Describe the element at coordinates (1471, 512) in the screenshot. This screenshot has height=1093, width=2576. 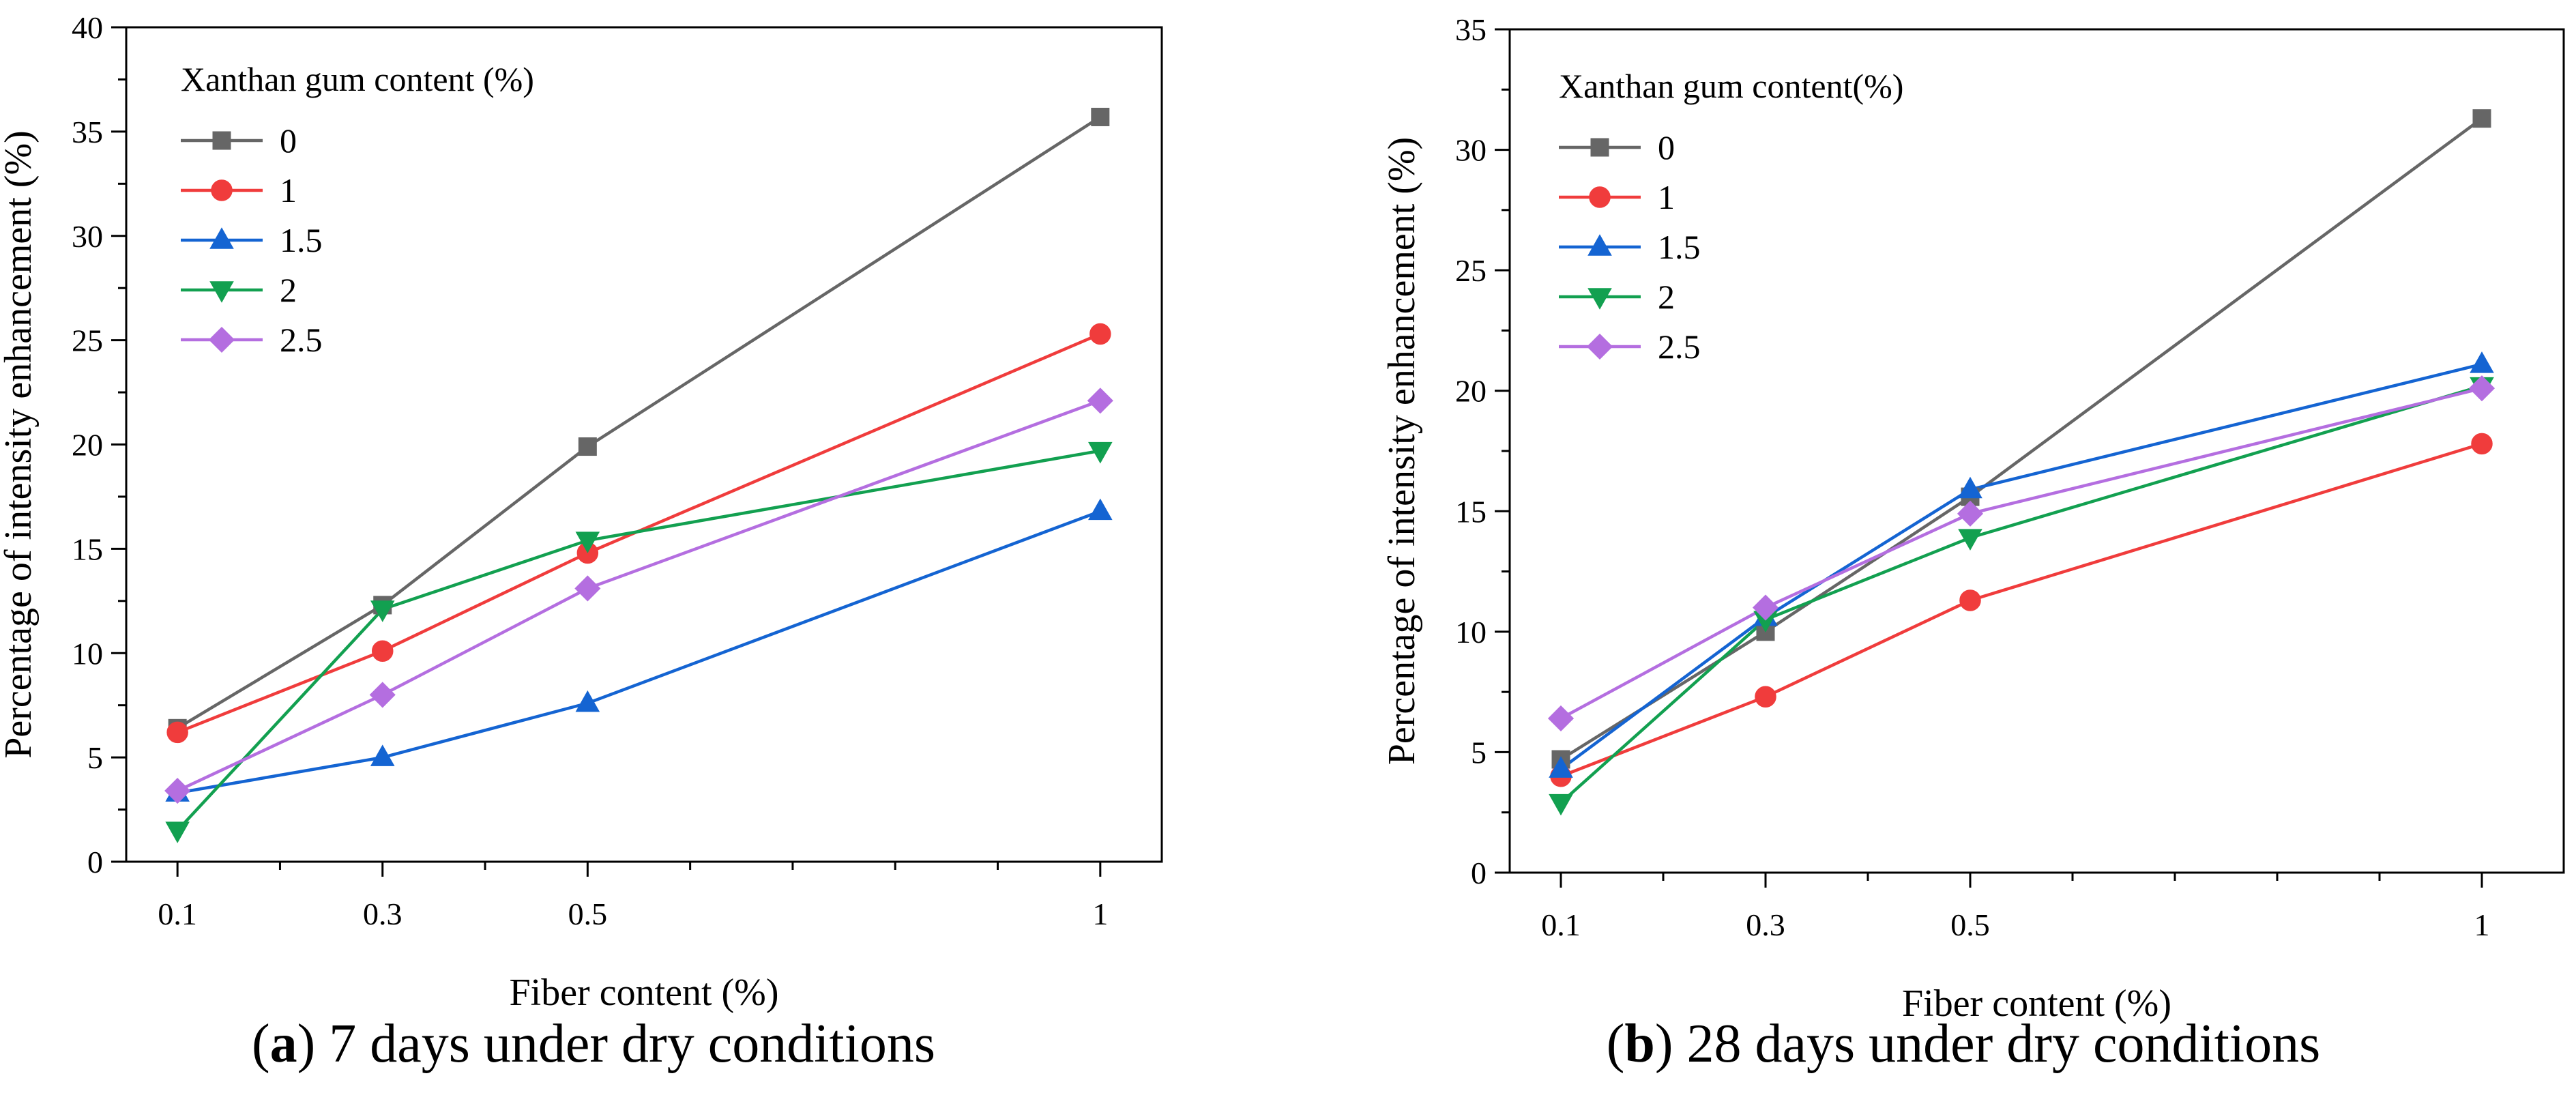
I see `chart-b-y-tick-label: 15` at that location.